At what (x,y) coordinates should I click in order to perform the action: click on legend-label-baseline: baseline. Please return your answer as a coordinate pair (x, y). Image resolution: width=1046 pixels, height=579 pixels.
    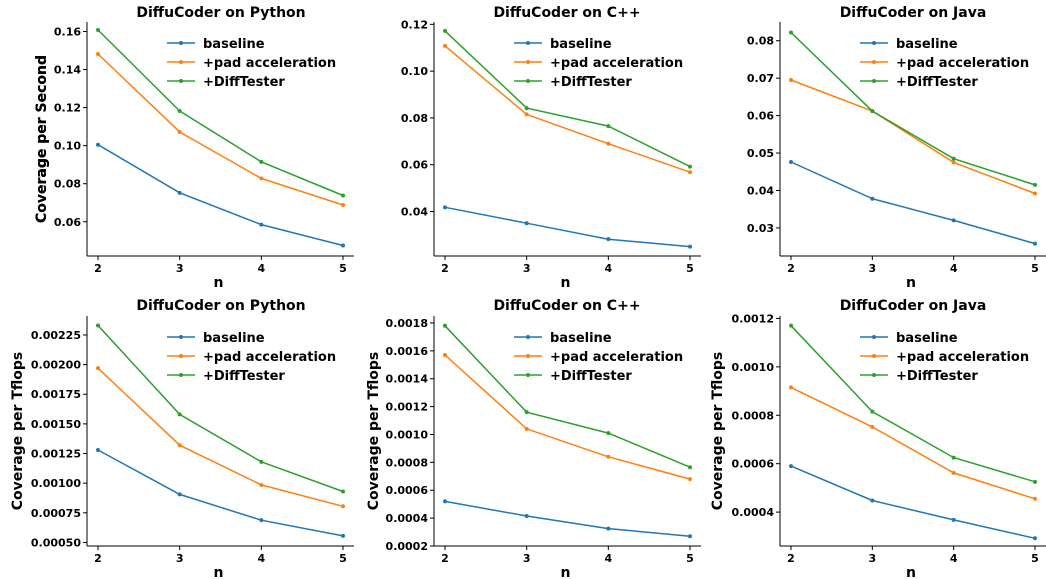
    Looking at the image, I should click on (581, 44).